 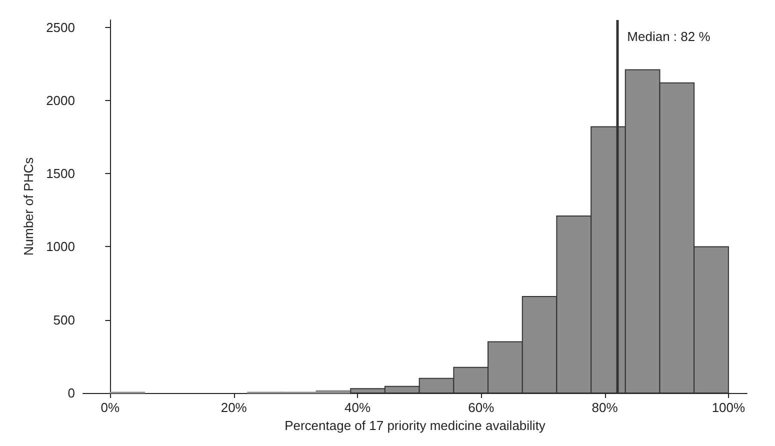 I want to click on x-axis-title: Percentage of 17 priority medicine availability, so click(x=415, y=425).